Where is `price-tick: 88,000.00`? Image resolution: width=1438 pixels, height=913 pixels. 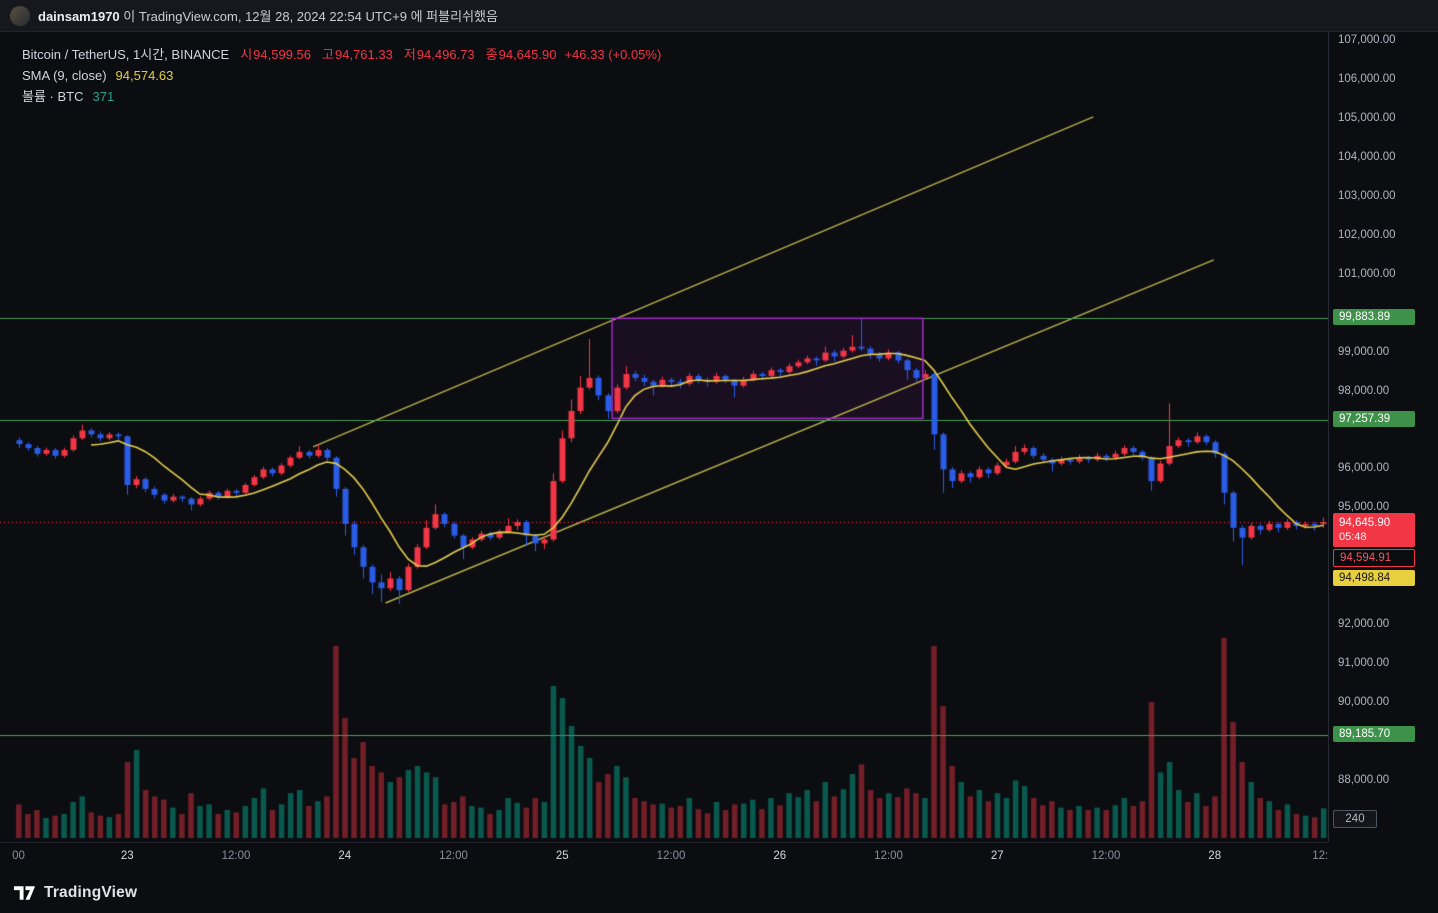 price-tick: 88,000.00 is located at coordinates (1364, 779).